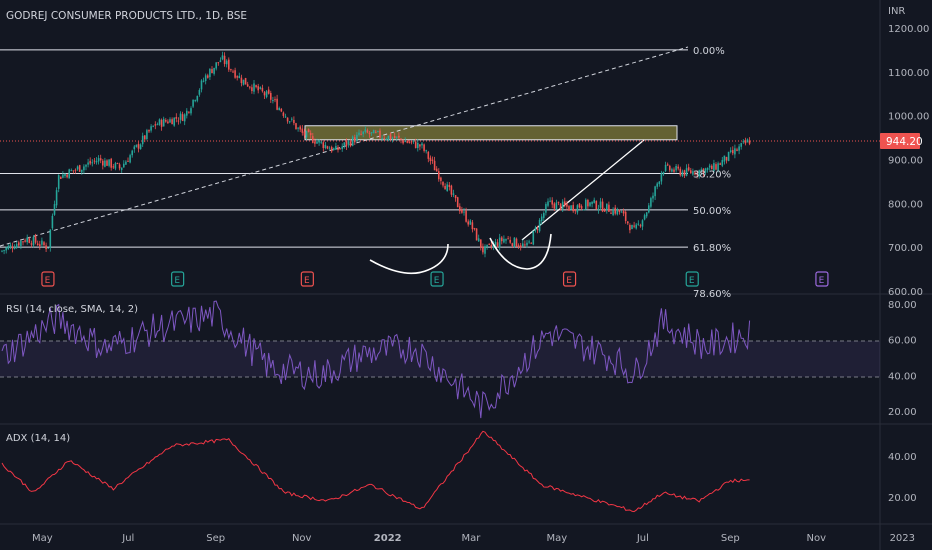  What do you see at coordinates (904, 142) in the screenshot?
I see `last-price-value: 944.20` at bounding box center [904, 142].